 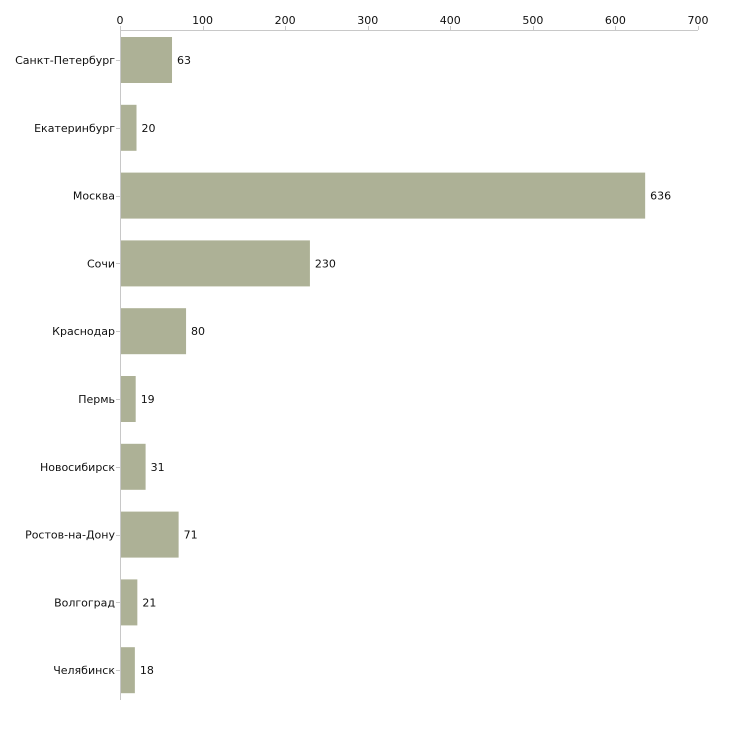 I want to click on category-label: Челябинск, so click(x=84, y=670).